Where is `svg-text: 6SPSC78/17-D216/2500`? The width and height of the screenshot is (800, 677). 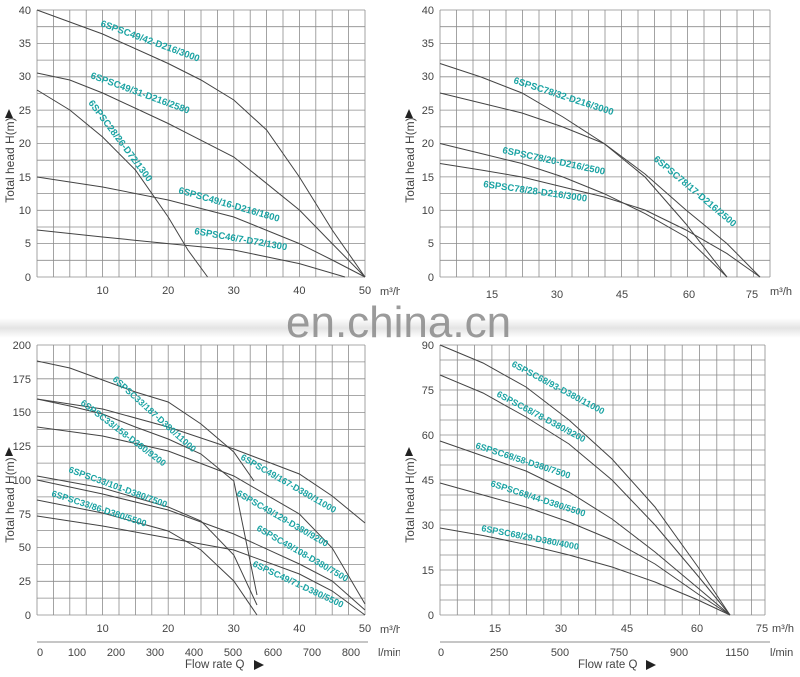
svg-text: 6SPSC78/17-D216/2500 is located at coordinates (694, 192).